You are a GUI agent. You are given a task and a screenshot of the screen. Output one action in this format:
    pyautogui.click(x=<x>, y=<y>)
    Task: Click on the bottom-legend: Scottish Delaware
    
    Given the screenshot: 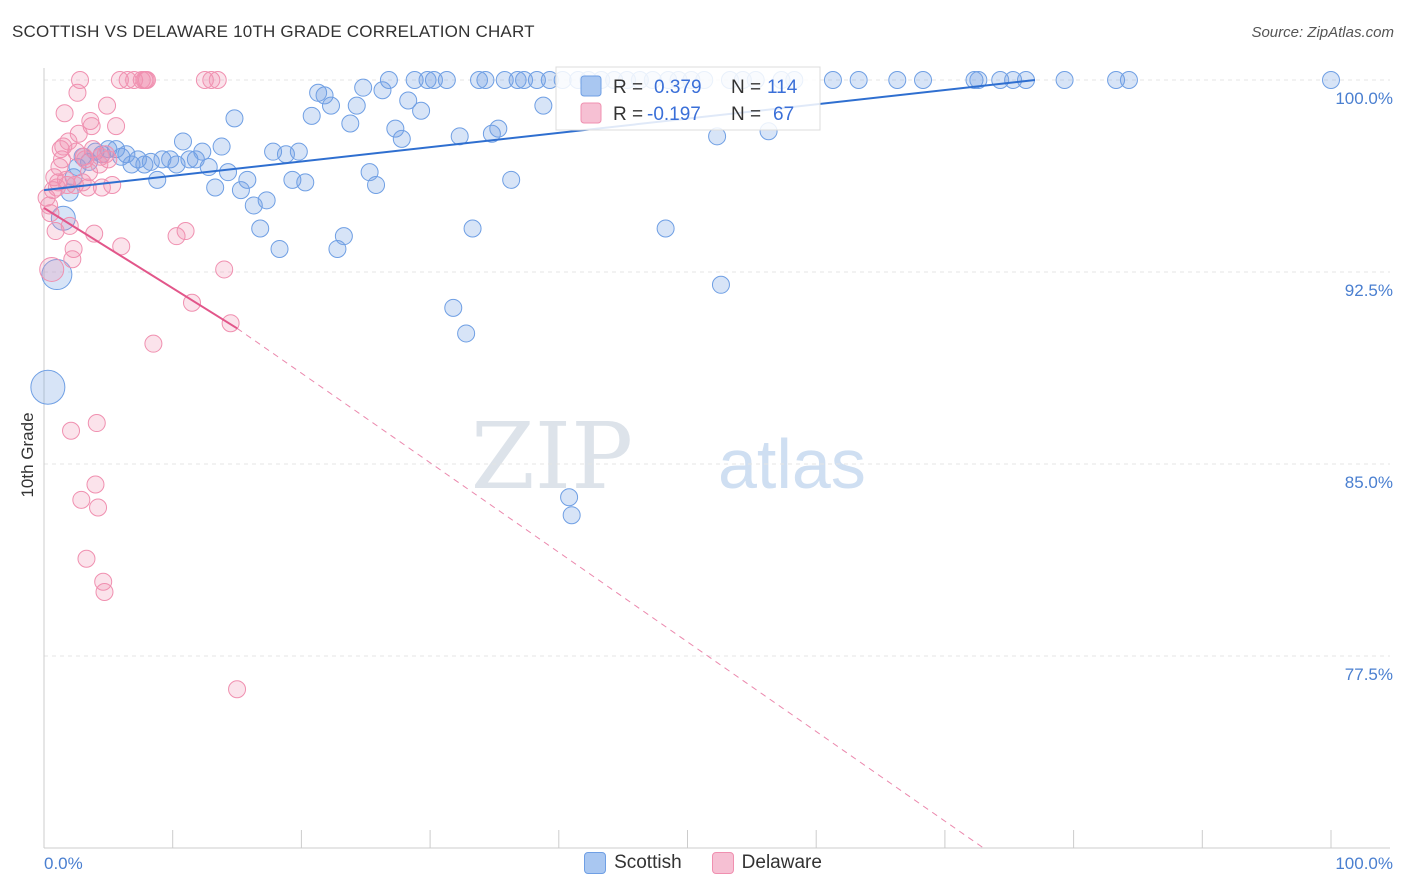 What is the action you would take?
    pyautogui.click(x=703, y=863)
    